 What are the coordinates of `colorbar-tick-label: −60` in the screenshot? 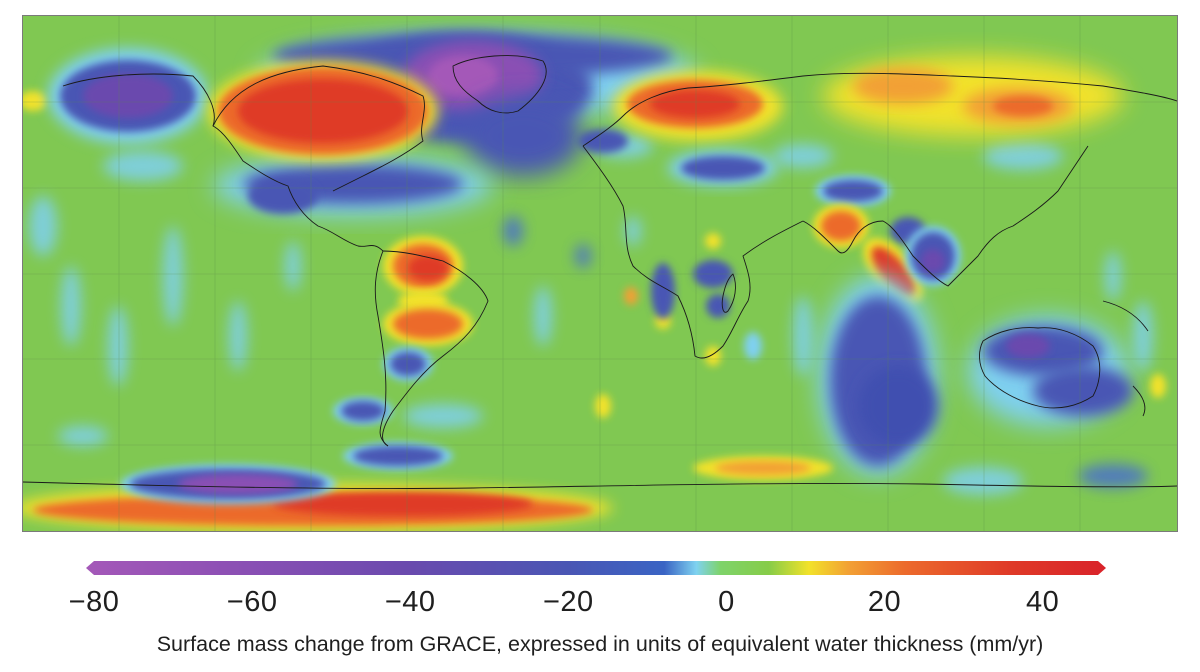 It's located at (252, 602).